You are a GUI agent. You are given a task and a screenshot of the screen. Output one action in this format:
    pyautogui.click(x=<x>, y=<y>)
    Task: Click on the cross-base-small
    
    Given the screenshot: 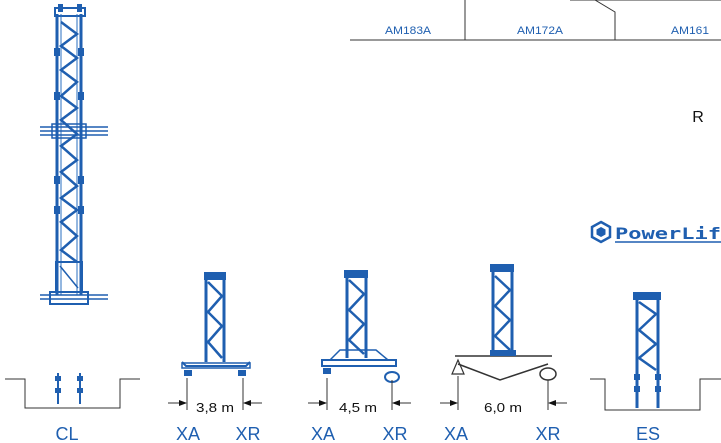 What is the action you would take?
    pyautogui.click(x=215, y=341)
    